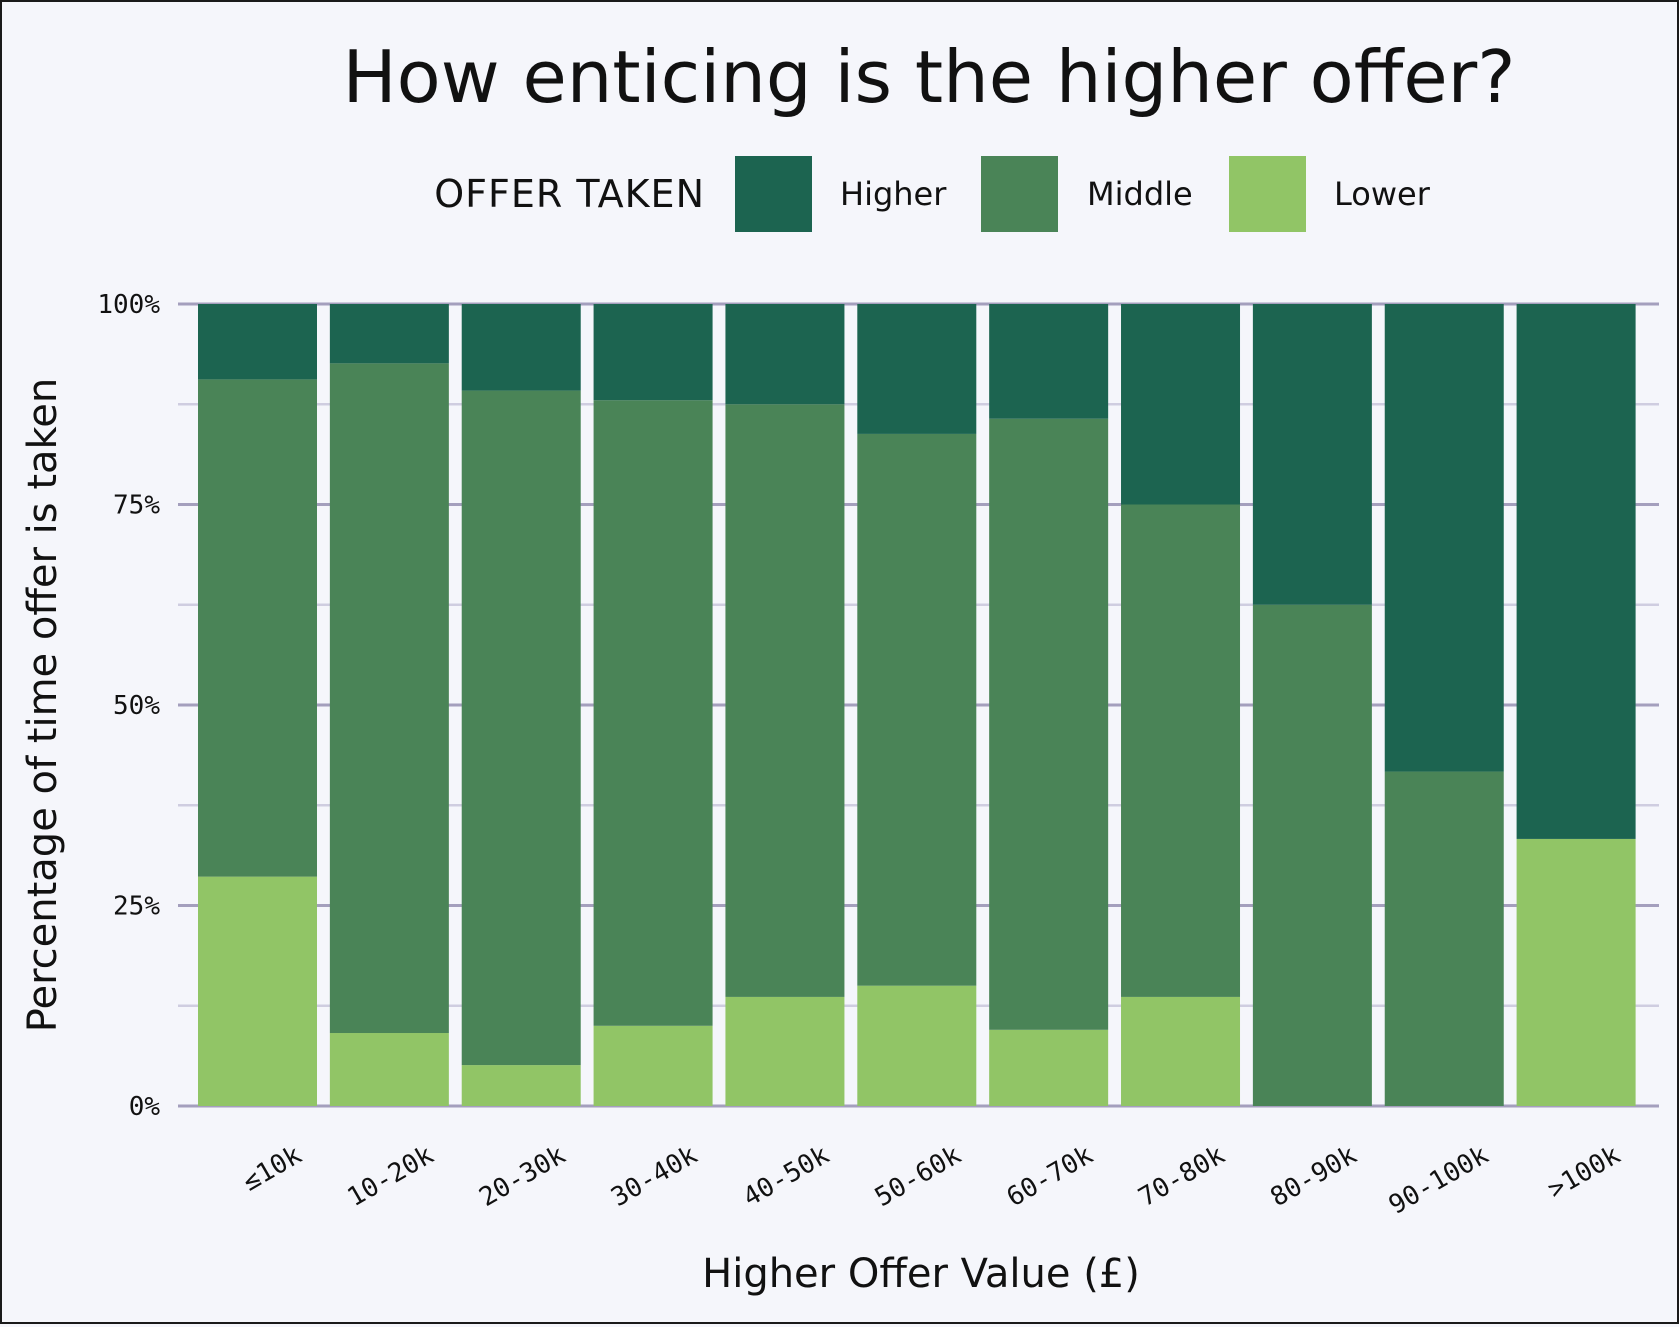 The image size is (1679, 1327). Describe the element at coordinates (1140, 194) in the screenshot. I see `legend-label-middle: Middle` at that location.